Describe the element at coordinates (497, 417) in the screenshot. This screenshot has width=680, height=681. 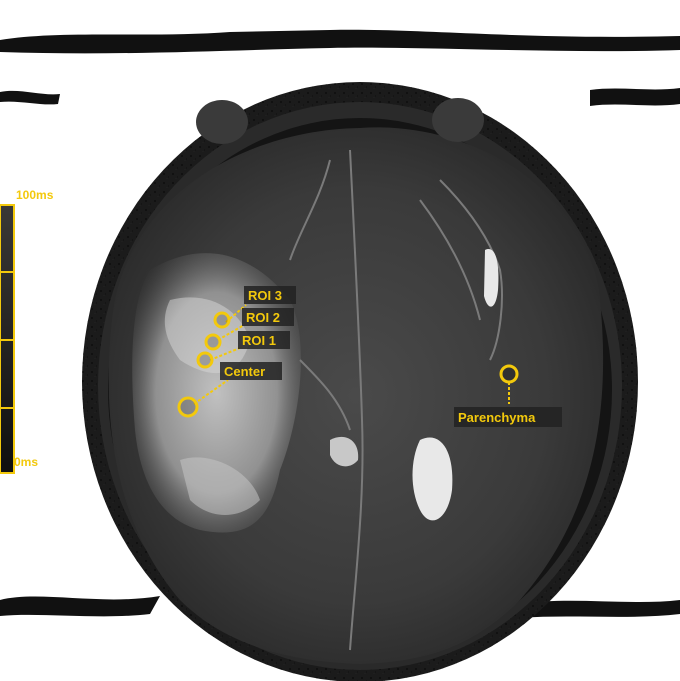
I see `roi-label-parenchyma: Parenchyma` at that location.